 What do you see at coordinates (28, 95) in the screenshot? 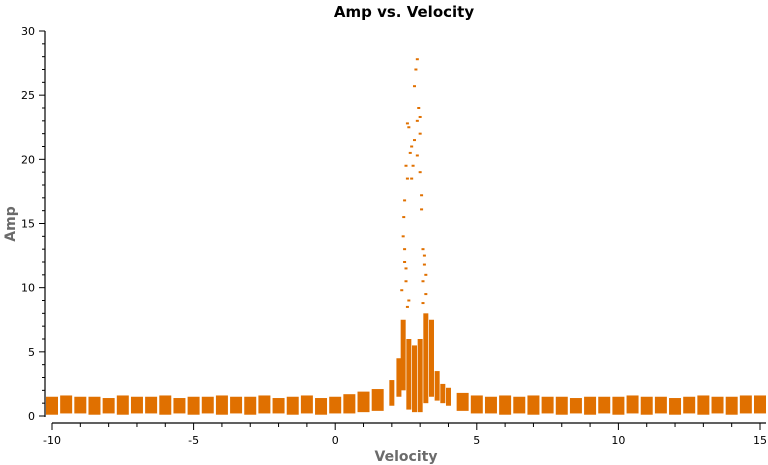
I see `y-tick-label: 25` at bounding box center [28, 95].